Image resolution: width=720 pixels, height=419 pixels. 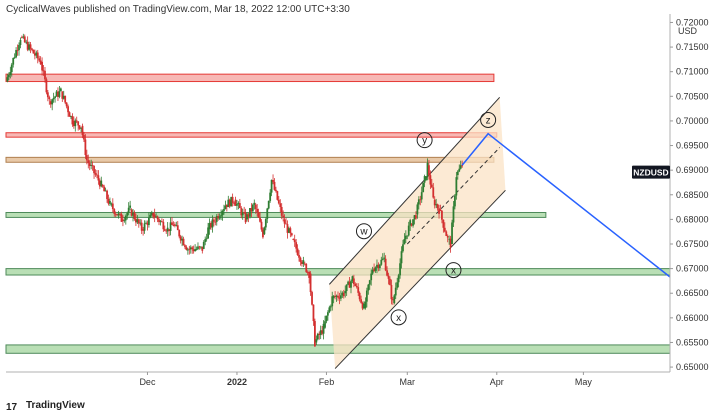 I want to click on y-tick-label-14: 0.65000, so click(x=692, y=367).